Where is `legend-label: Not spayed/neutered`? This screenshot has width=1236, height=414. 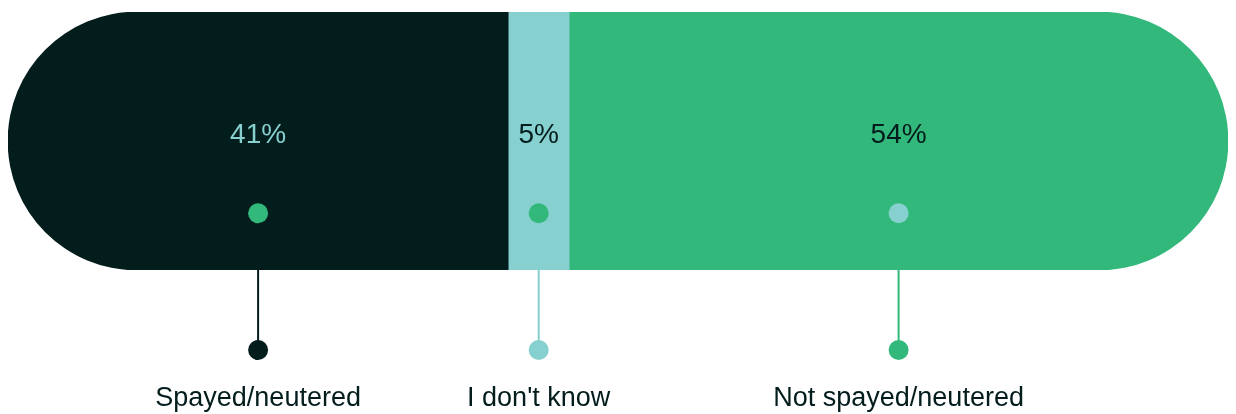 legend-label: Not spayed/neutered is located at coordinates (898, 396).